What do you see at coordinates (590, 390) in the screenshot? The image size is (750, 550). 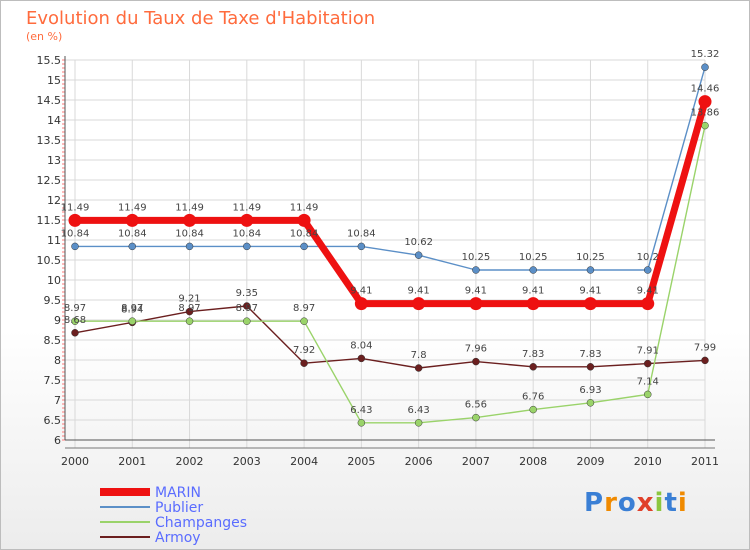 I see `data-label-champanges: 6.93` at bounding box center [590, 390].